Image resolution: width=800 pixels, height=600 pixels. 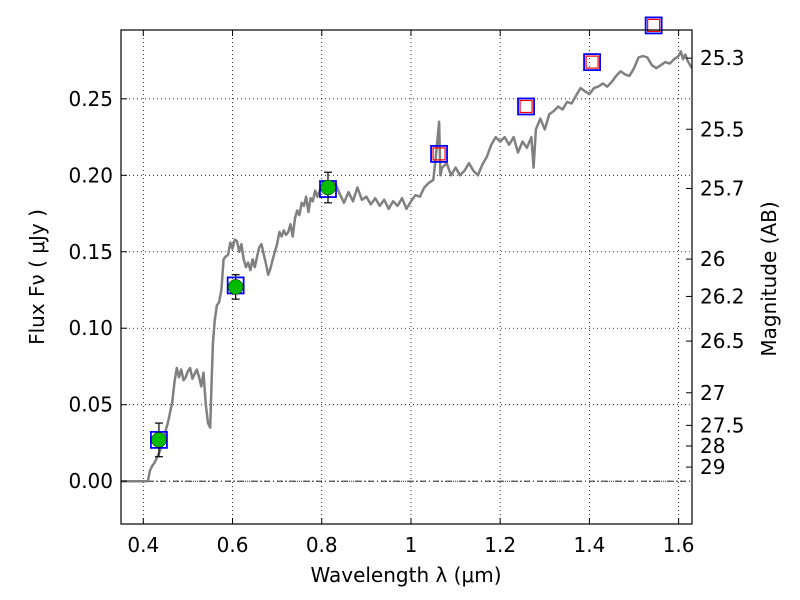 I want to click on y-tick-label: 0.00, so click(x=90, y=481).